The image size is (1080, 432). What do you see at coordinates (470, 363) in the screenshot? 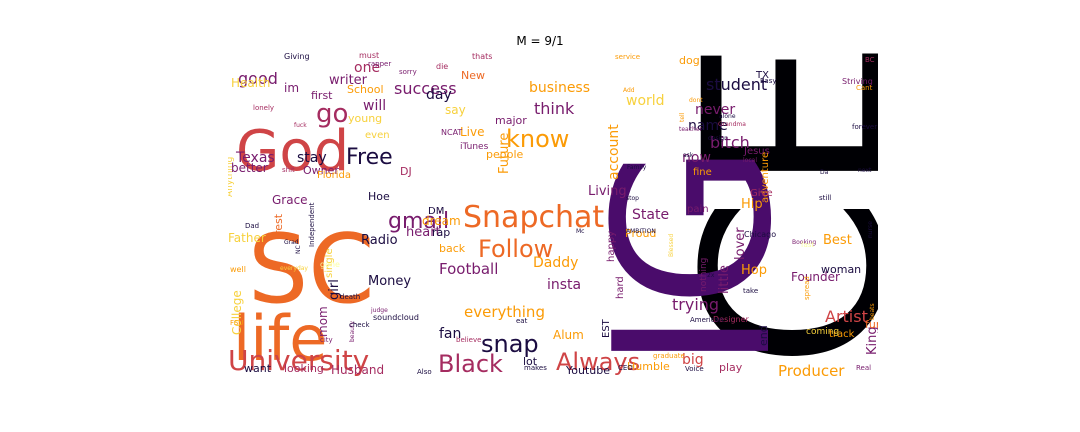
I see `cloud-word-black: Black` at bounding box center [470, 363].